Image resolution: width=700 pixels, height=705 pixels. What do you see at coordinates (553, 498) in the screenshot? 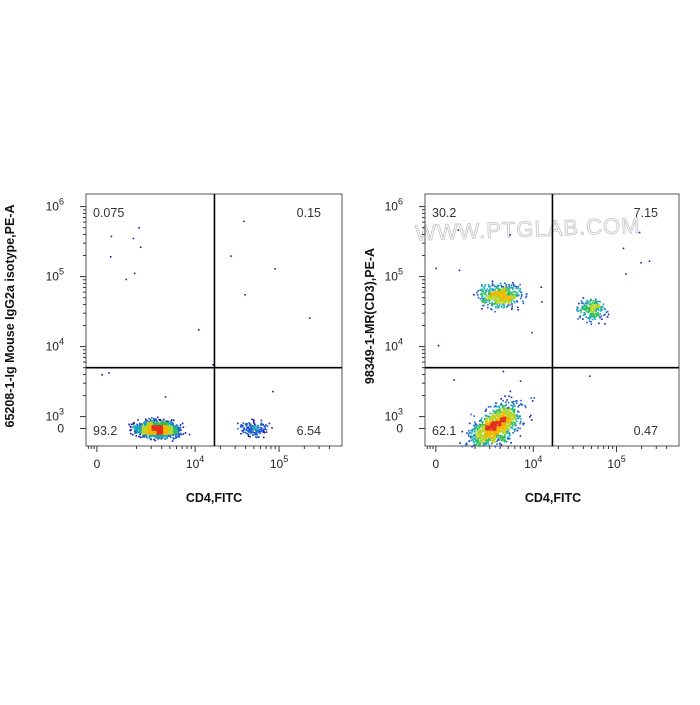
I see `x-axis-label-cd3: CD4,FITC` at bounding box center [553, 498].